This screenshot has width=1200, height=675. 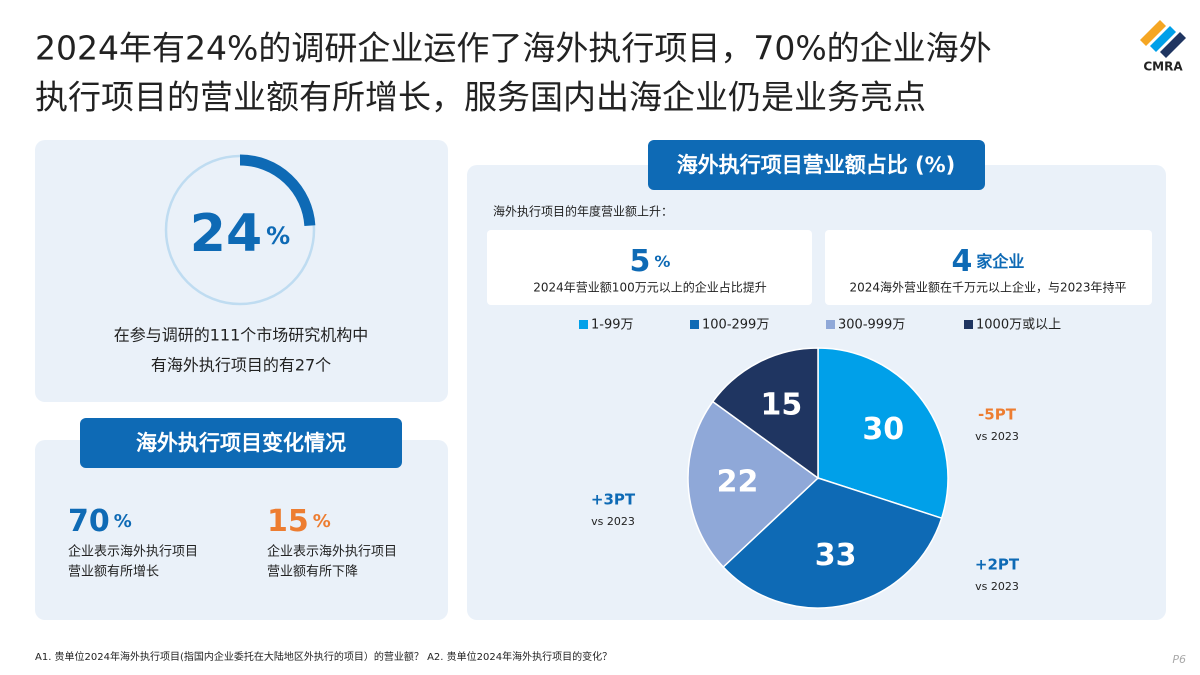 I want to click on ring-label-unit: %, so click(x=278, y=236).